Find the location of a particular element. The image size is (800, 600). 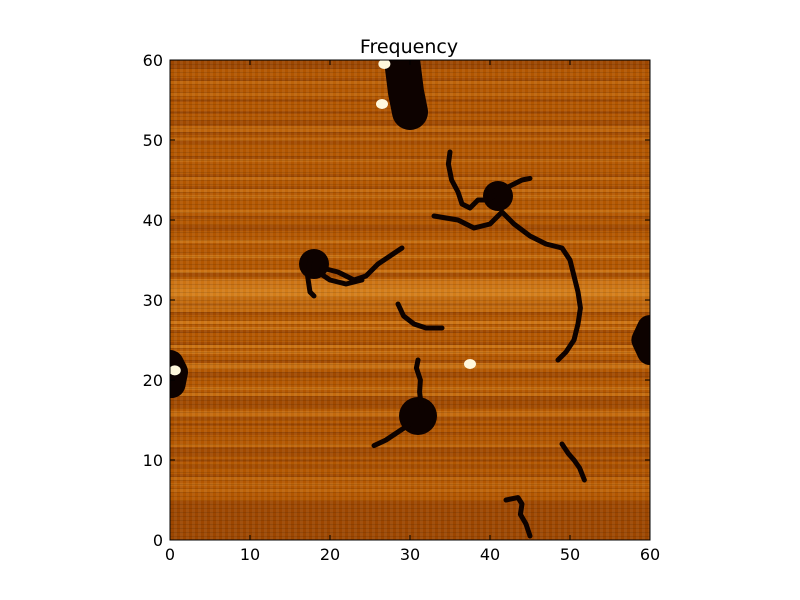

y-tick-label: 50 is located at coordinates (153, 140).